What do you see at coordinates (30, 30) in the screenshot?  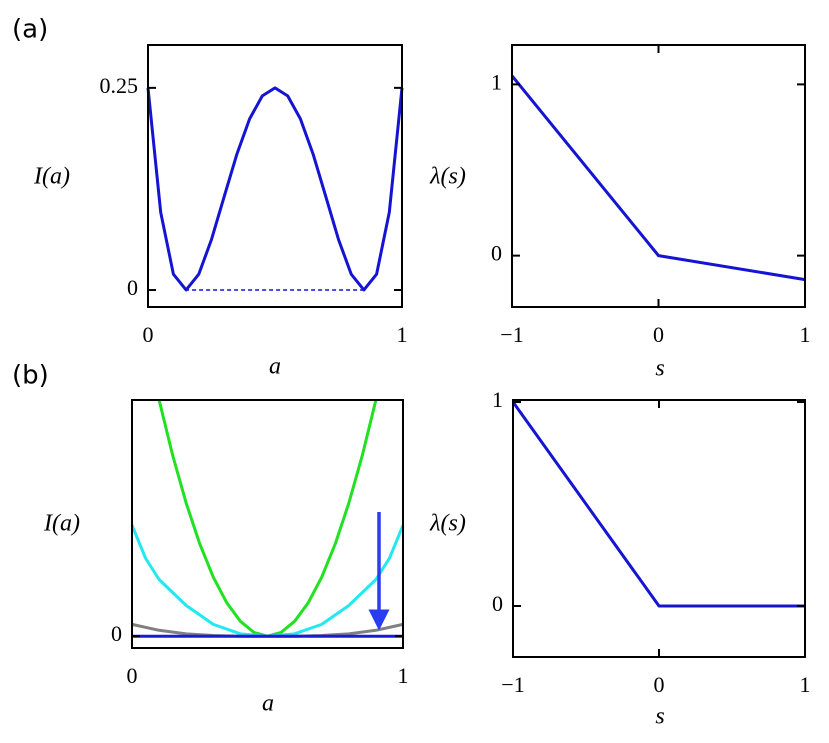 I see `panel-label: (a)` at bounding box center [30, 30].